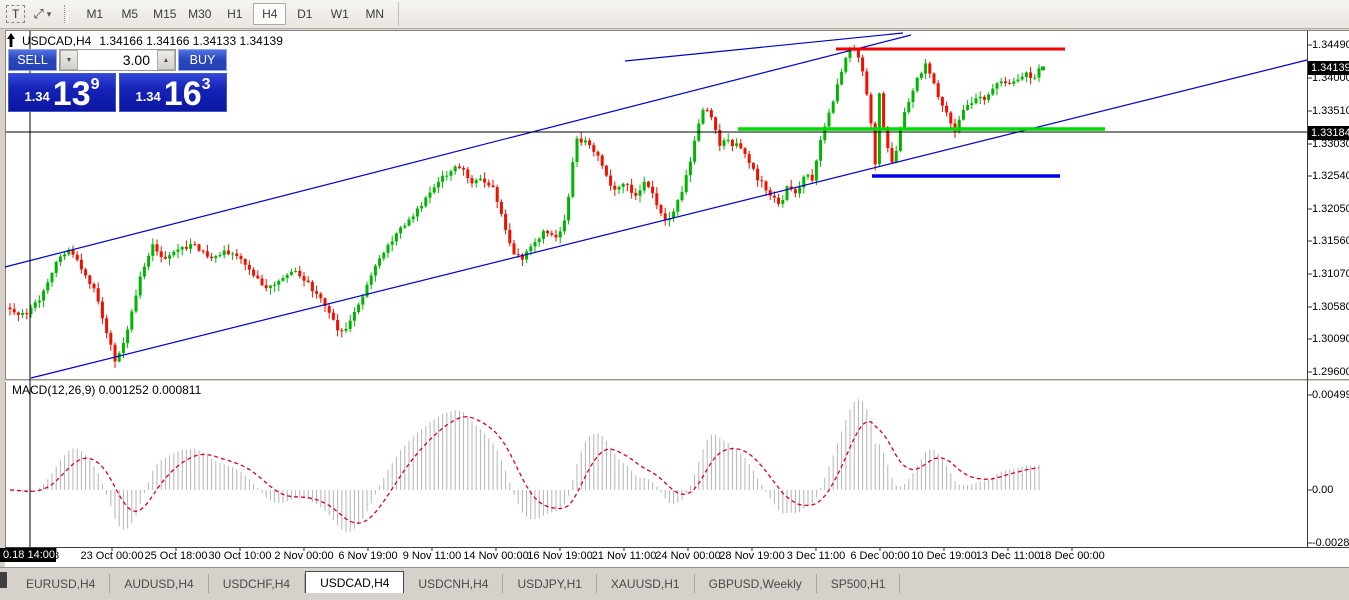  Describe the element at coordinates (117, 60) in the screenshot. I see `volume-box: ▼ 3.00 ▲` at that location.